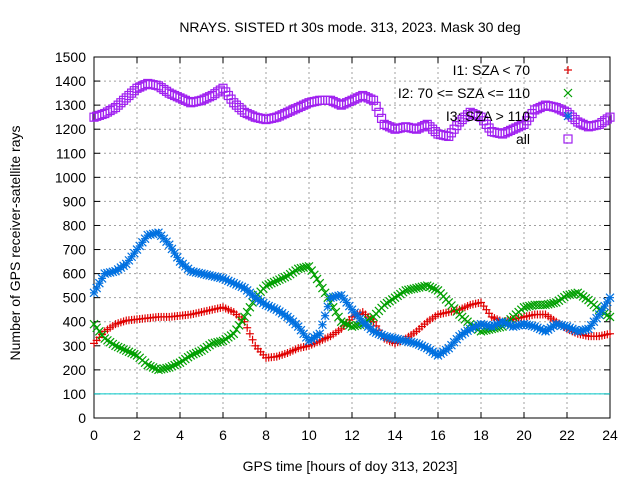 The height and width of the screenshot is (480, 640). What do you see at coordinates (75, 394) in the screenshot?
I see `y-tick-label: 100` at bounding box center [75, 394].